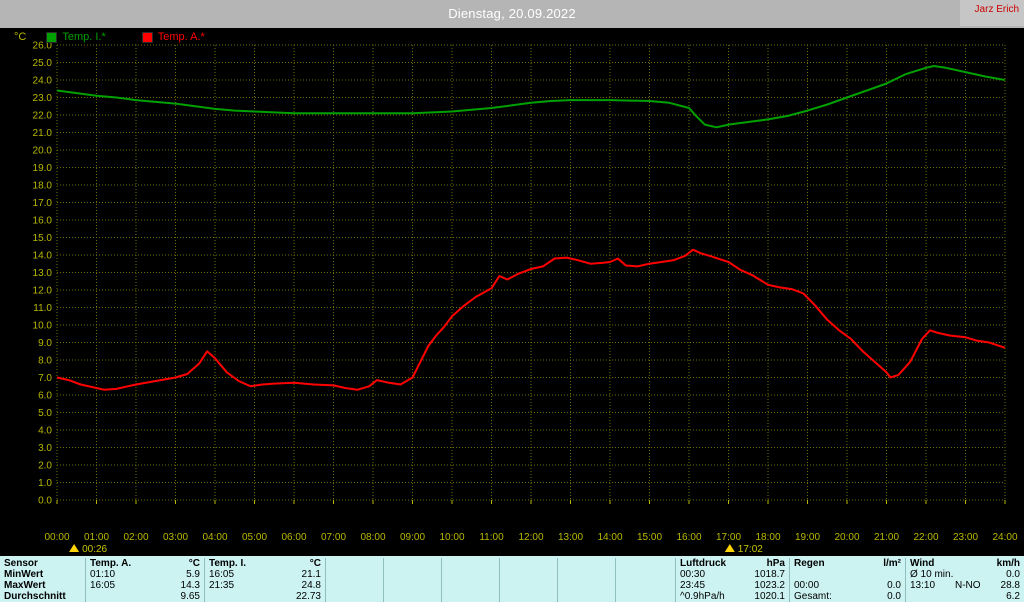  I want to click on temp-i-max-value: 24.8, so click(311, 585).